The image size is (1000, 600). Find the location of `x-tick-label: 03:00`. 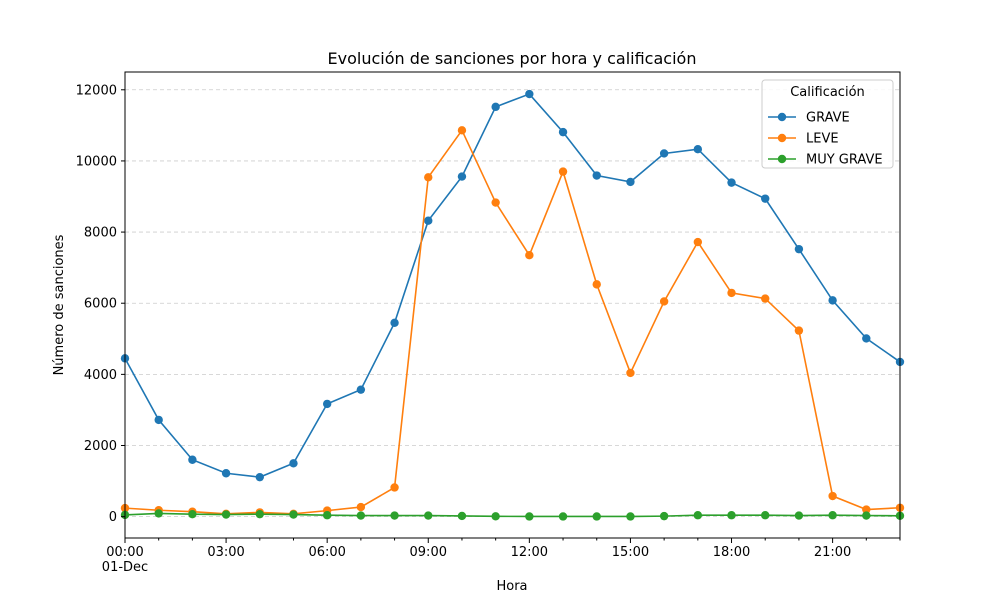

x-tick-label: 03:00 is located at coordinates (225, 552).